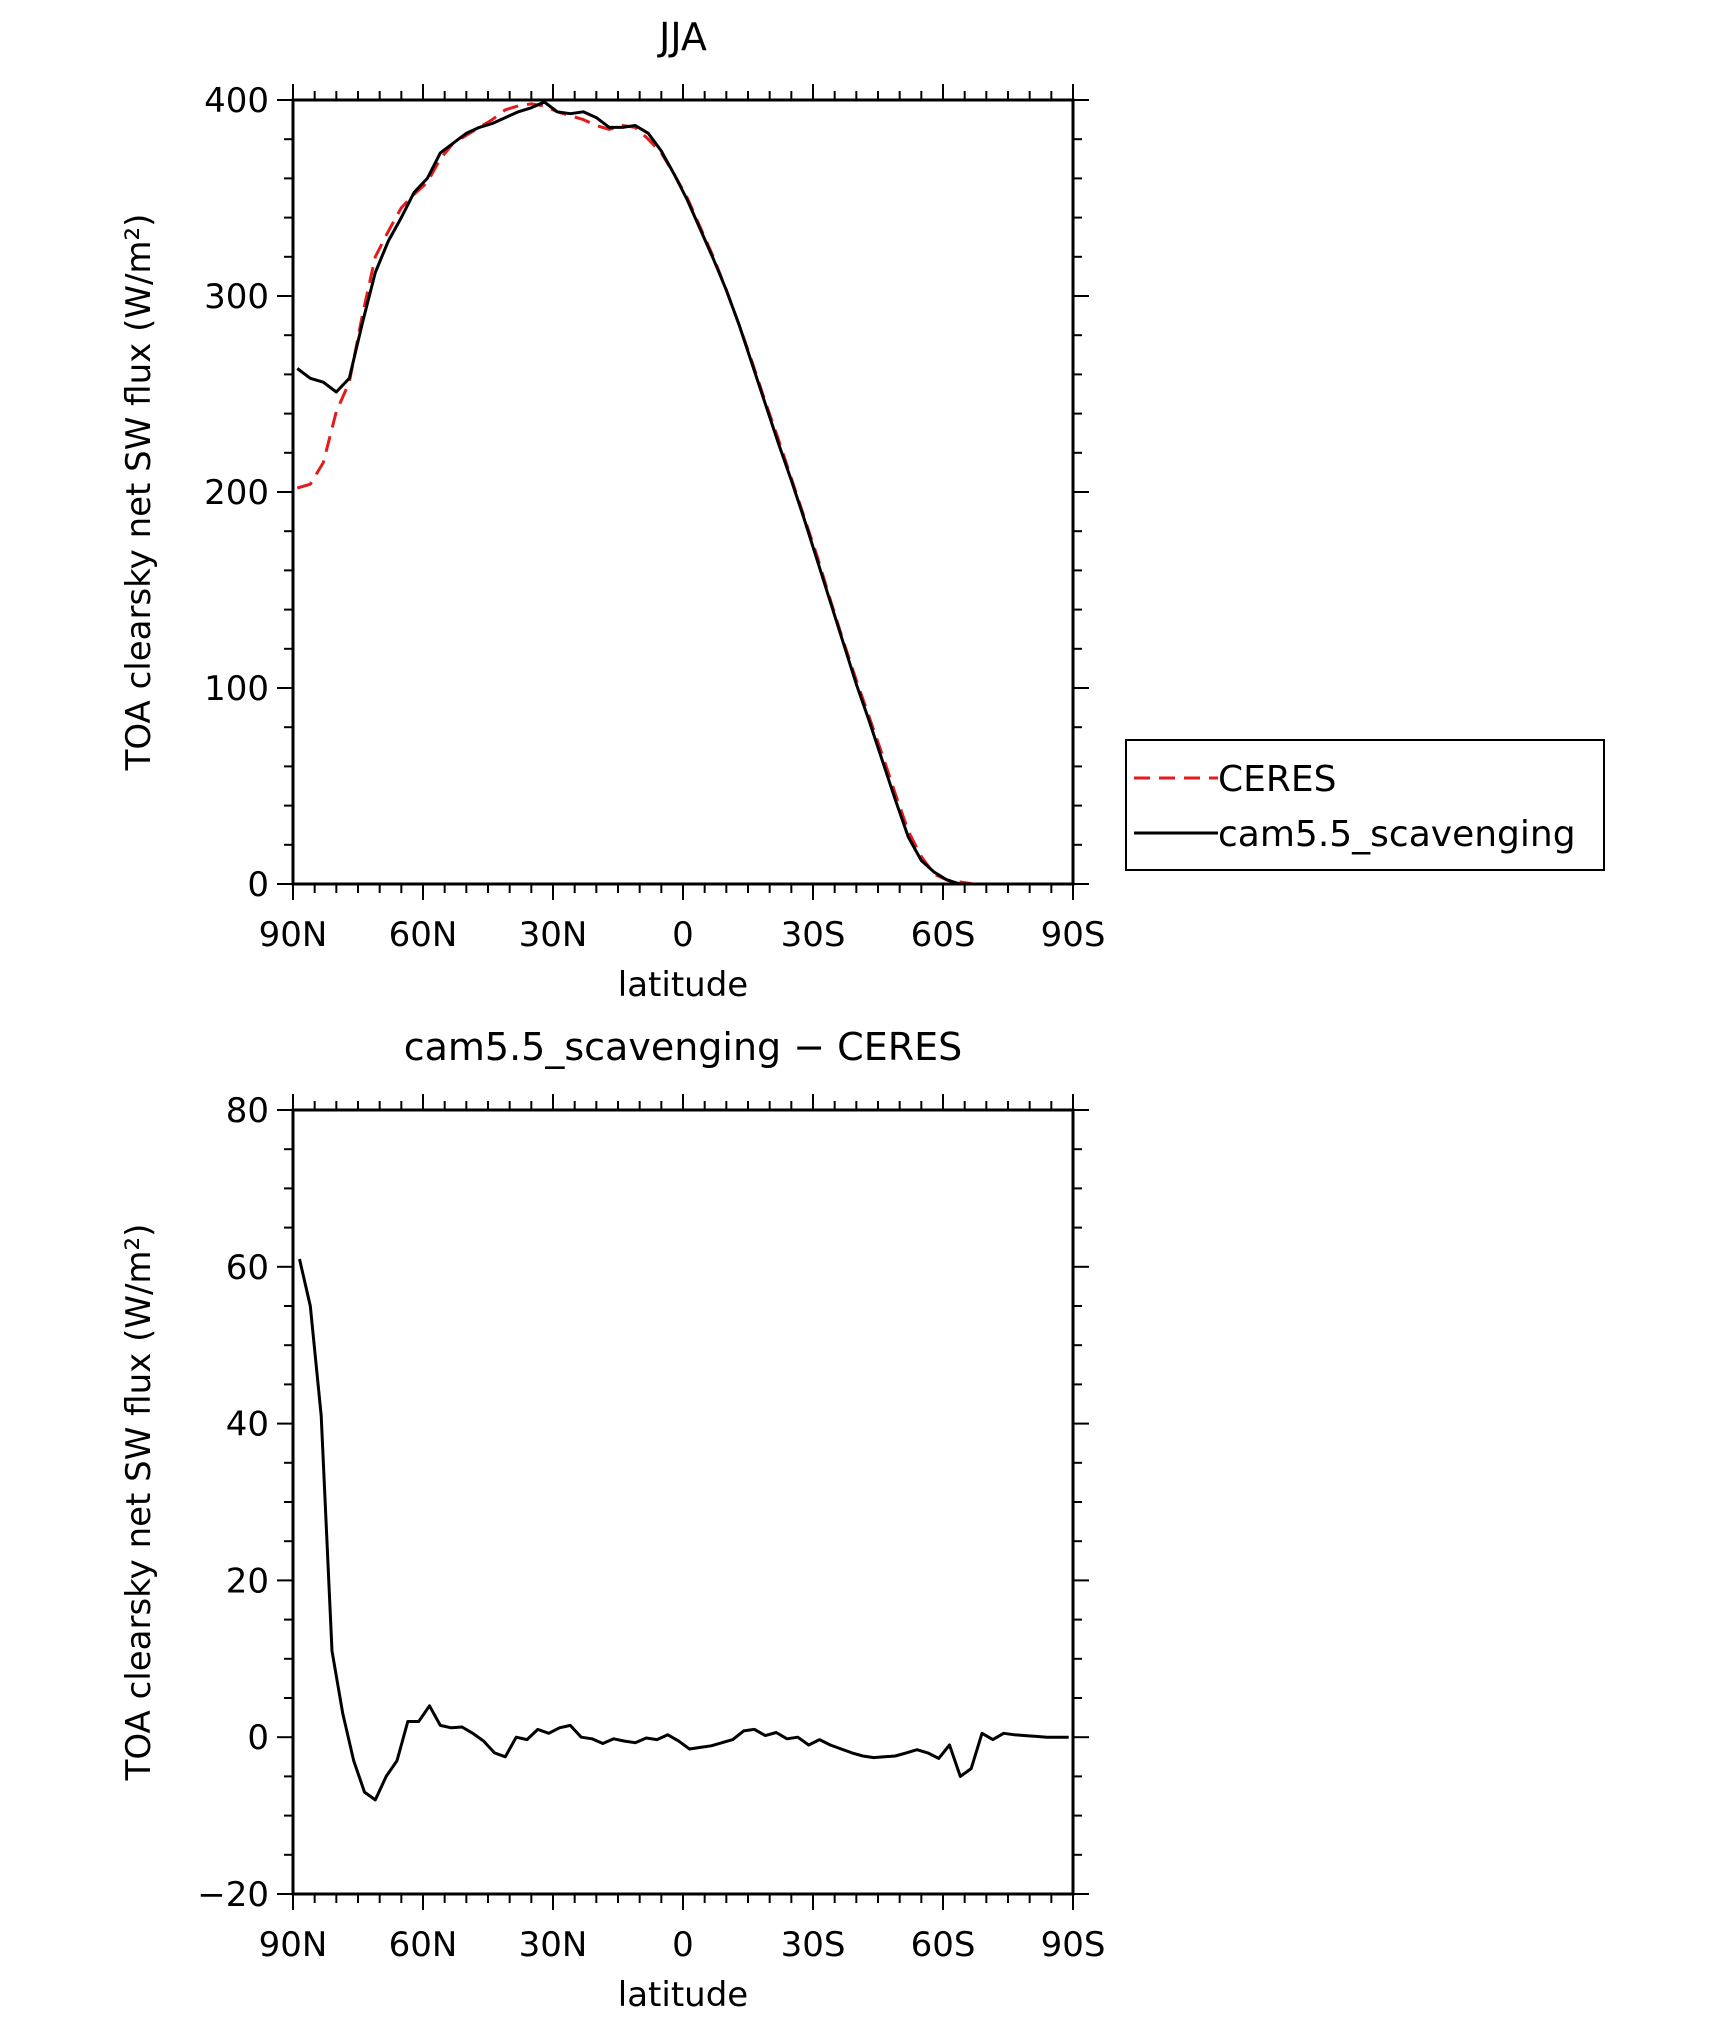  What do you see at coordinates (236, 297) in the screenshot?
I see `y-tick-label: 300` at bounding box center [236, 297].